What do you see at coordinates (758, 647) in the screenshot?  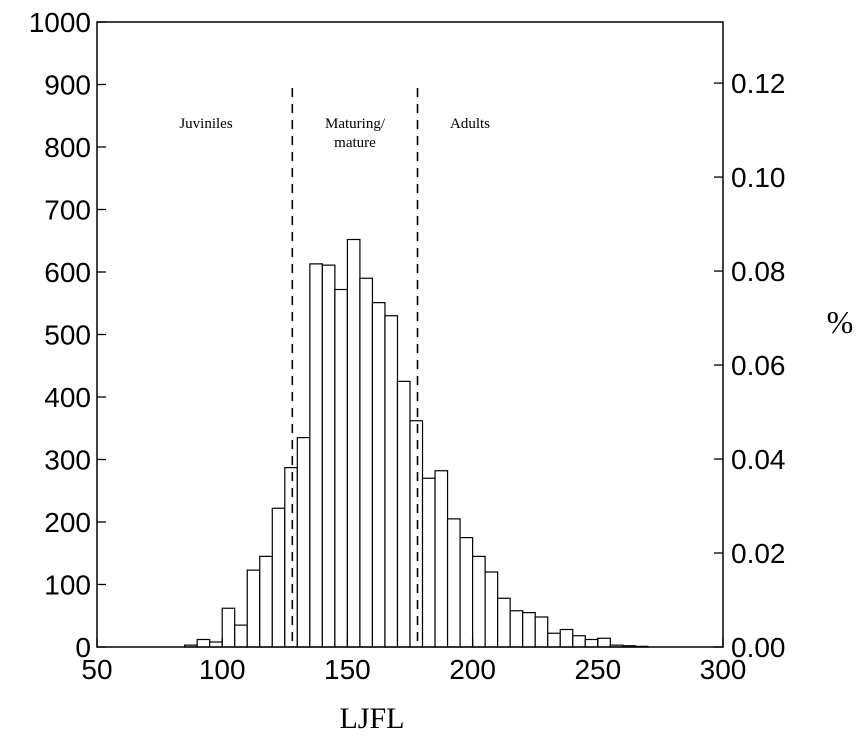 I see `y2-tick-label: 0.00` at bounding box center [758, 647].